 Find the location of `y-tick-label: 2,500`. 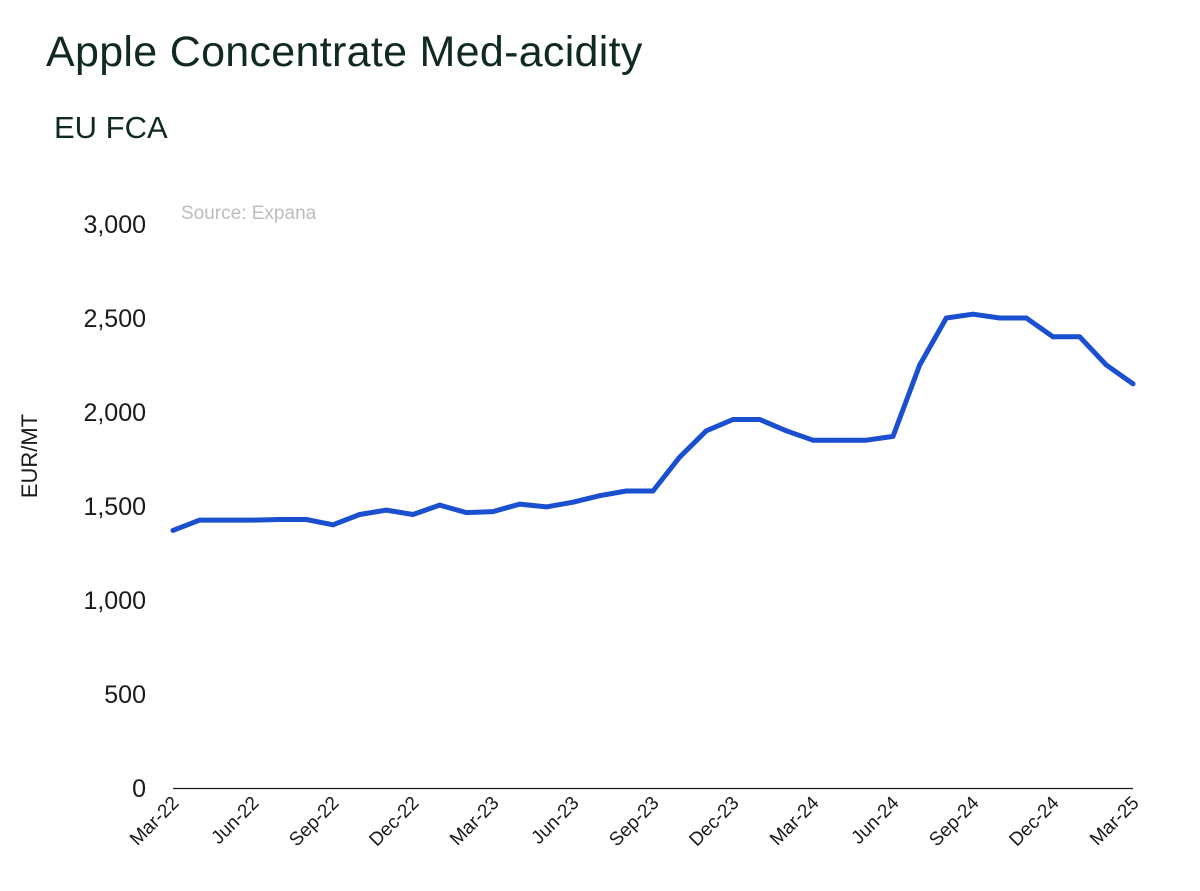

y-tick-label: 2,500 is located at coordinates (114, 319).